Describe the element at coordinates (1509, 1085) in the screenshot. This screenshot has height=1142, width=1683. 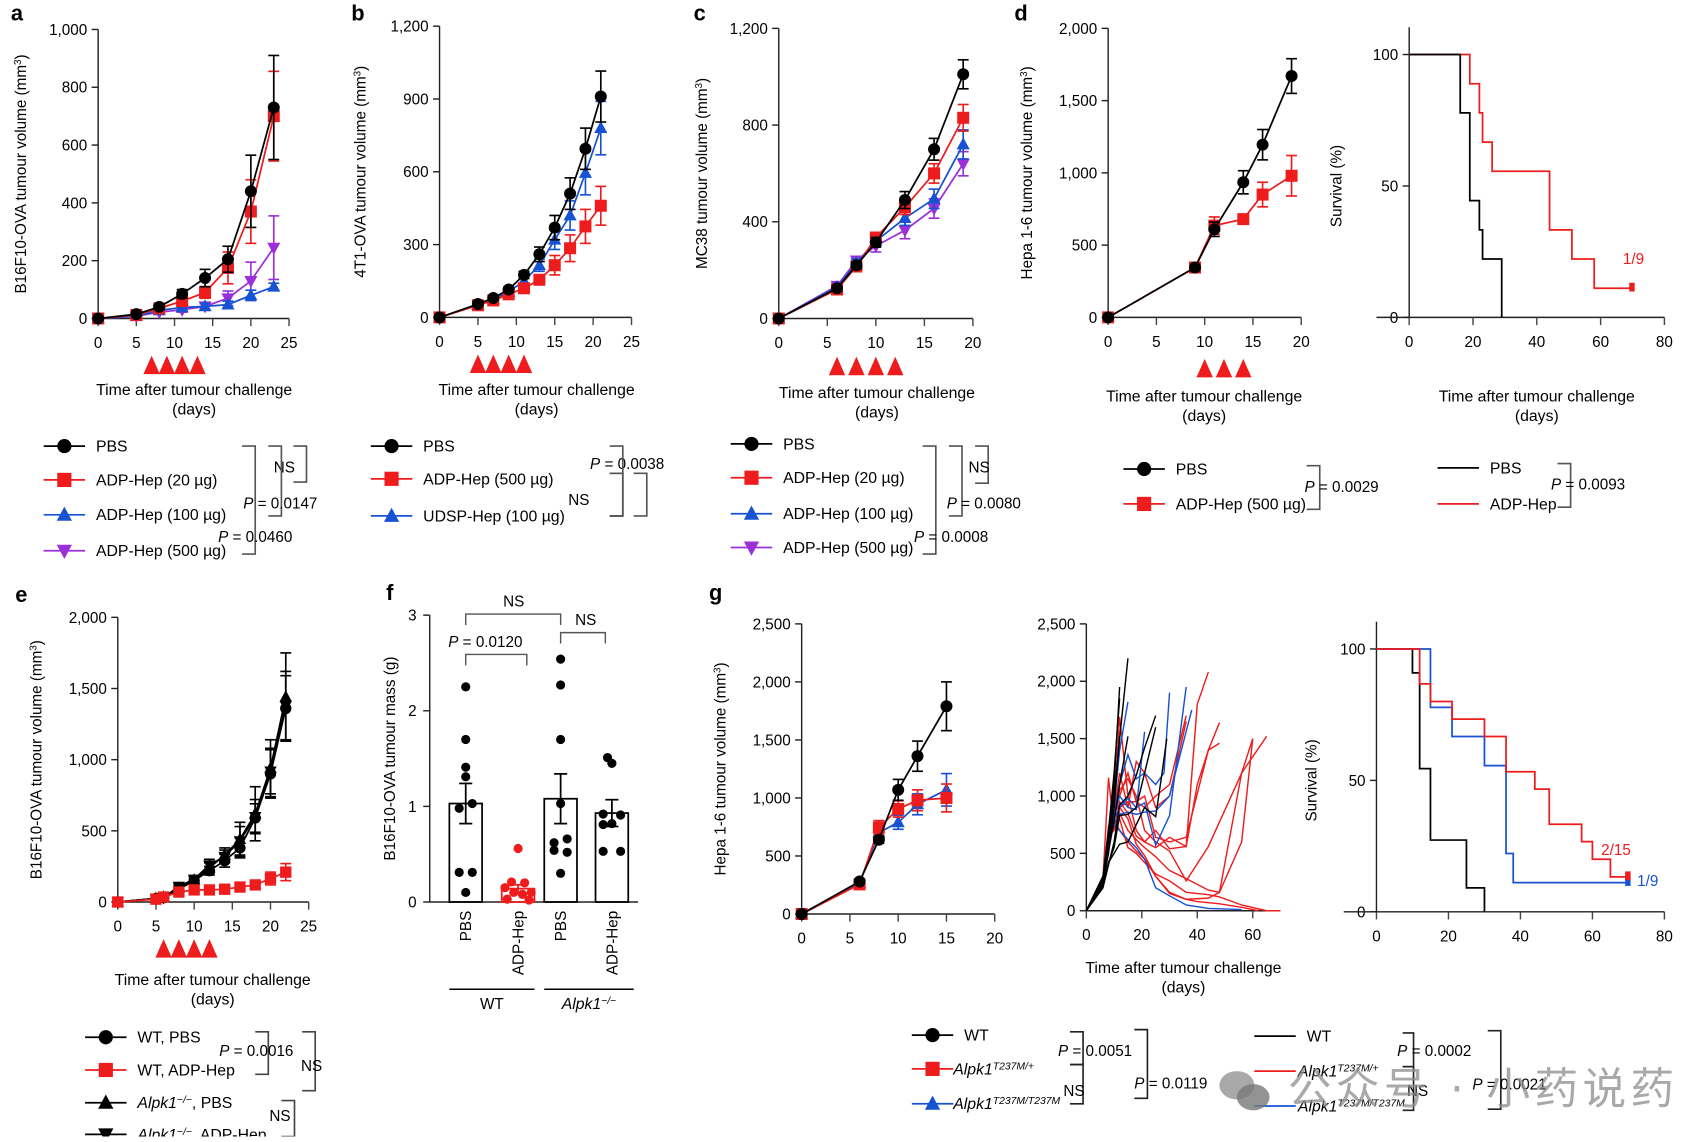
I see `p-value-label: P = 0.0021` at that location.